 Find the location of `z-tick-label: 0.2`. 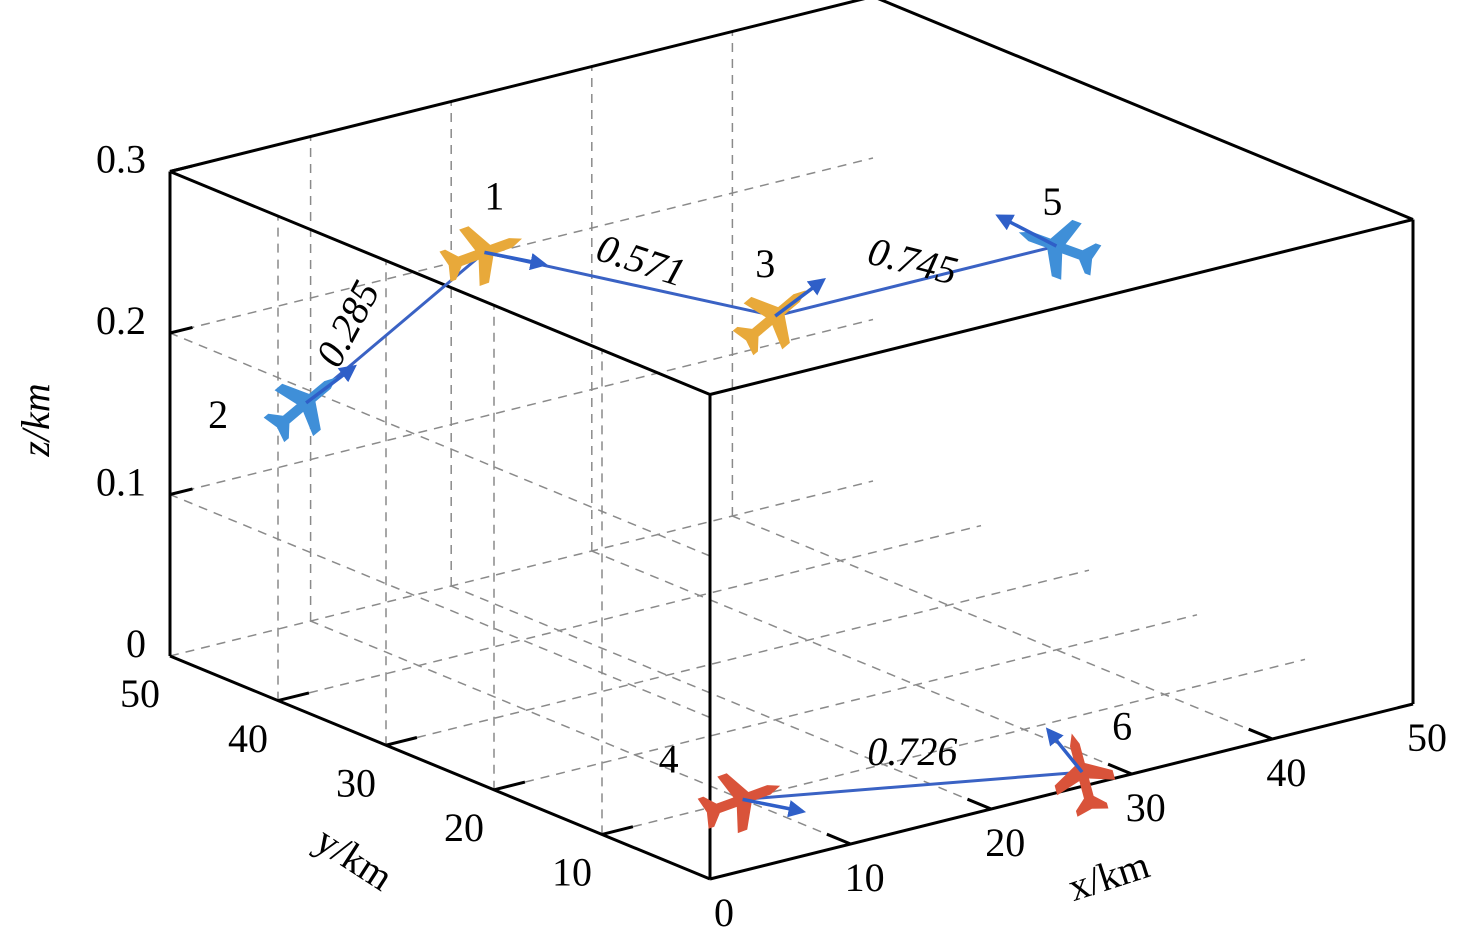

z-tick-label: 0.2 is located at coordinates (121, 320).